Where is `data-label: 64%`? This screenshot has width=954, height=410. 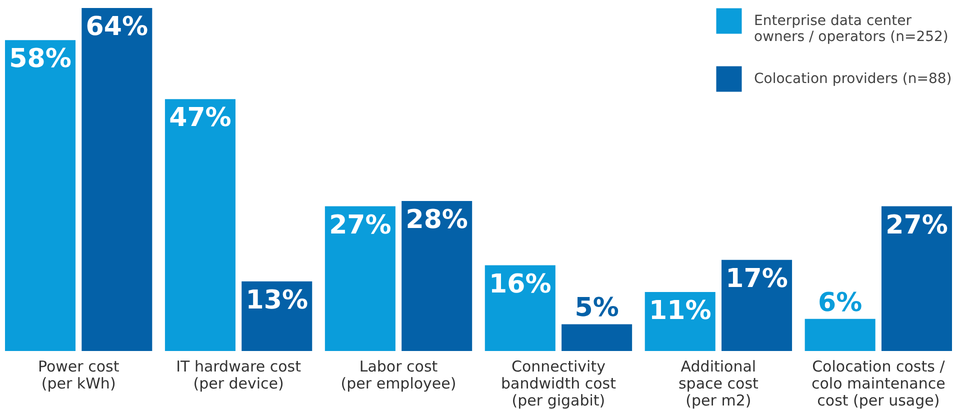
data-label: 64% is located at coordinates (117, 27).